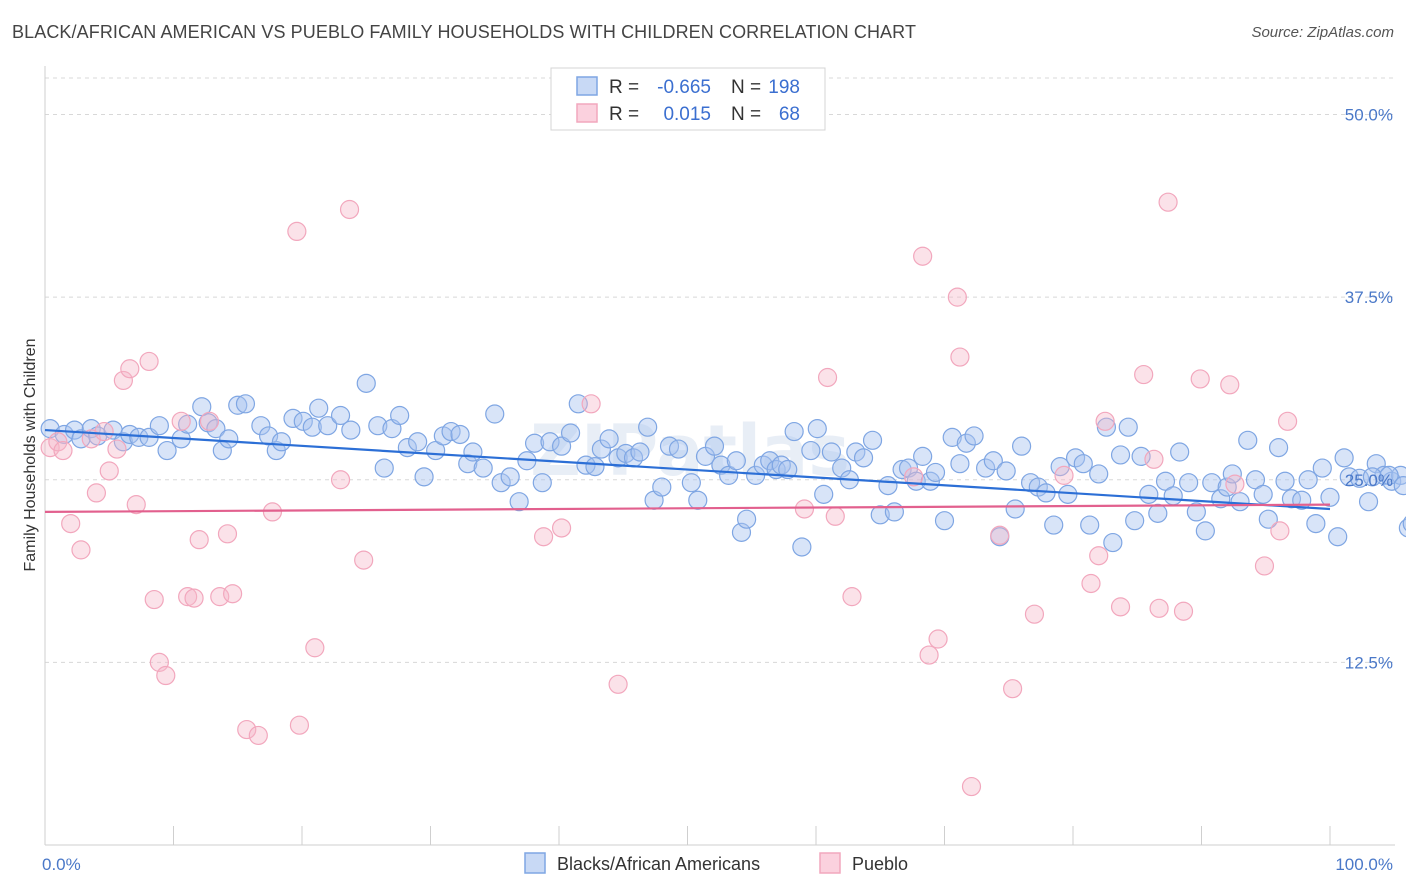 This screenshot has width=1406, height=892. Describe the element at coordinates (30, 455) in the screenshot. I see `y-axis-label: Family Households with Children` at that location.